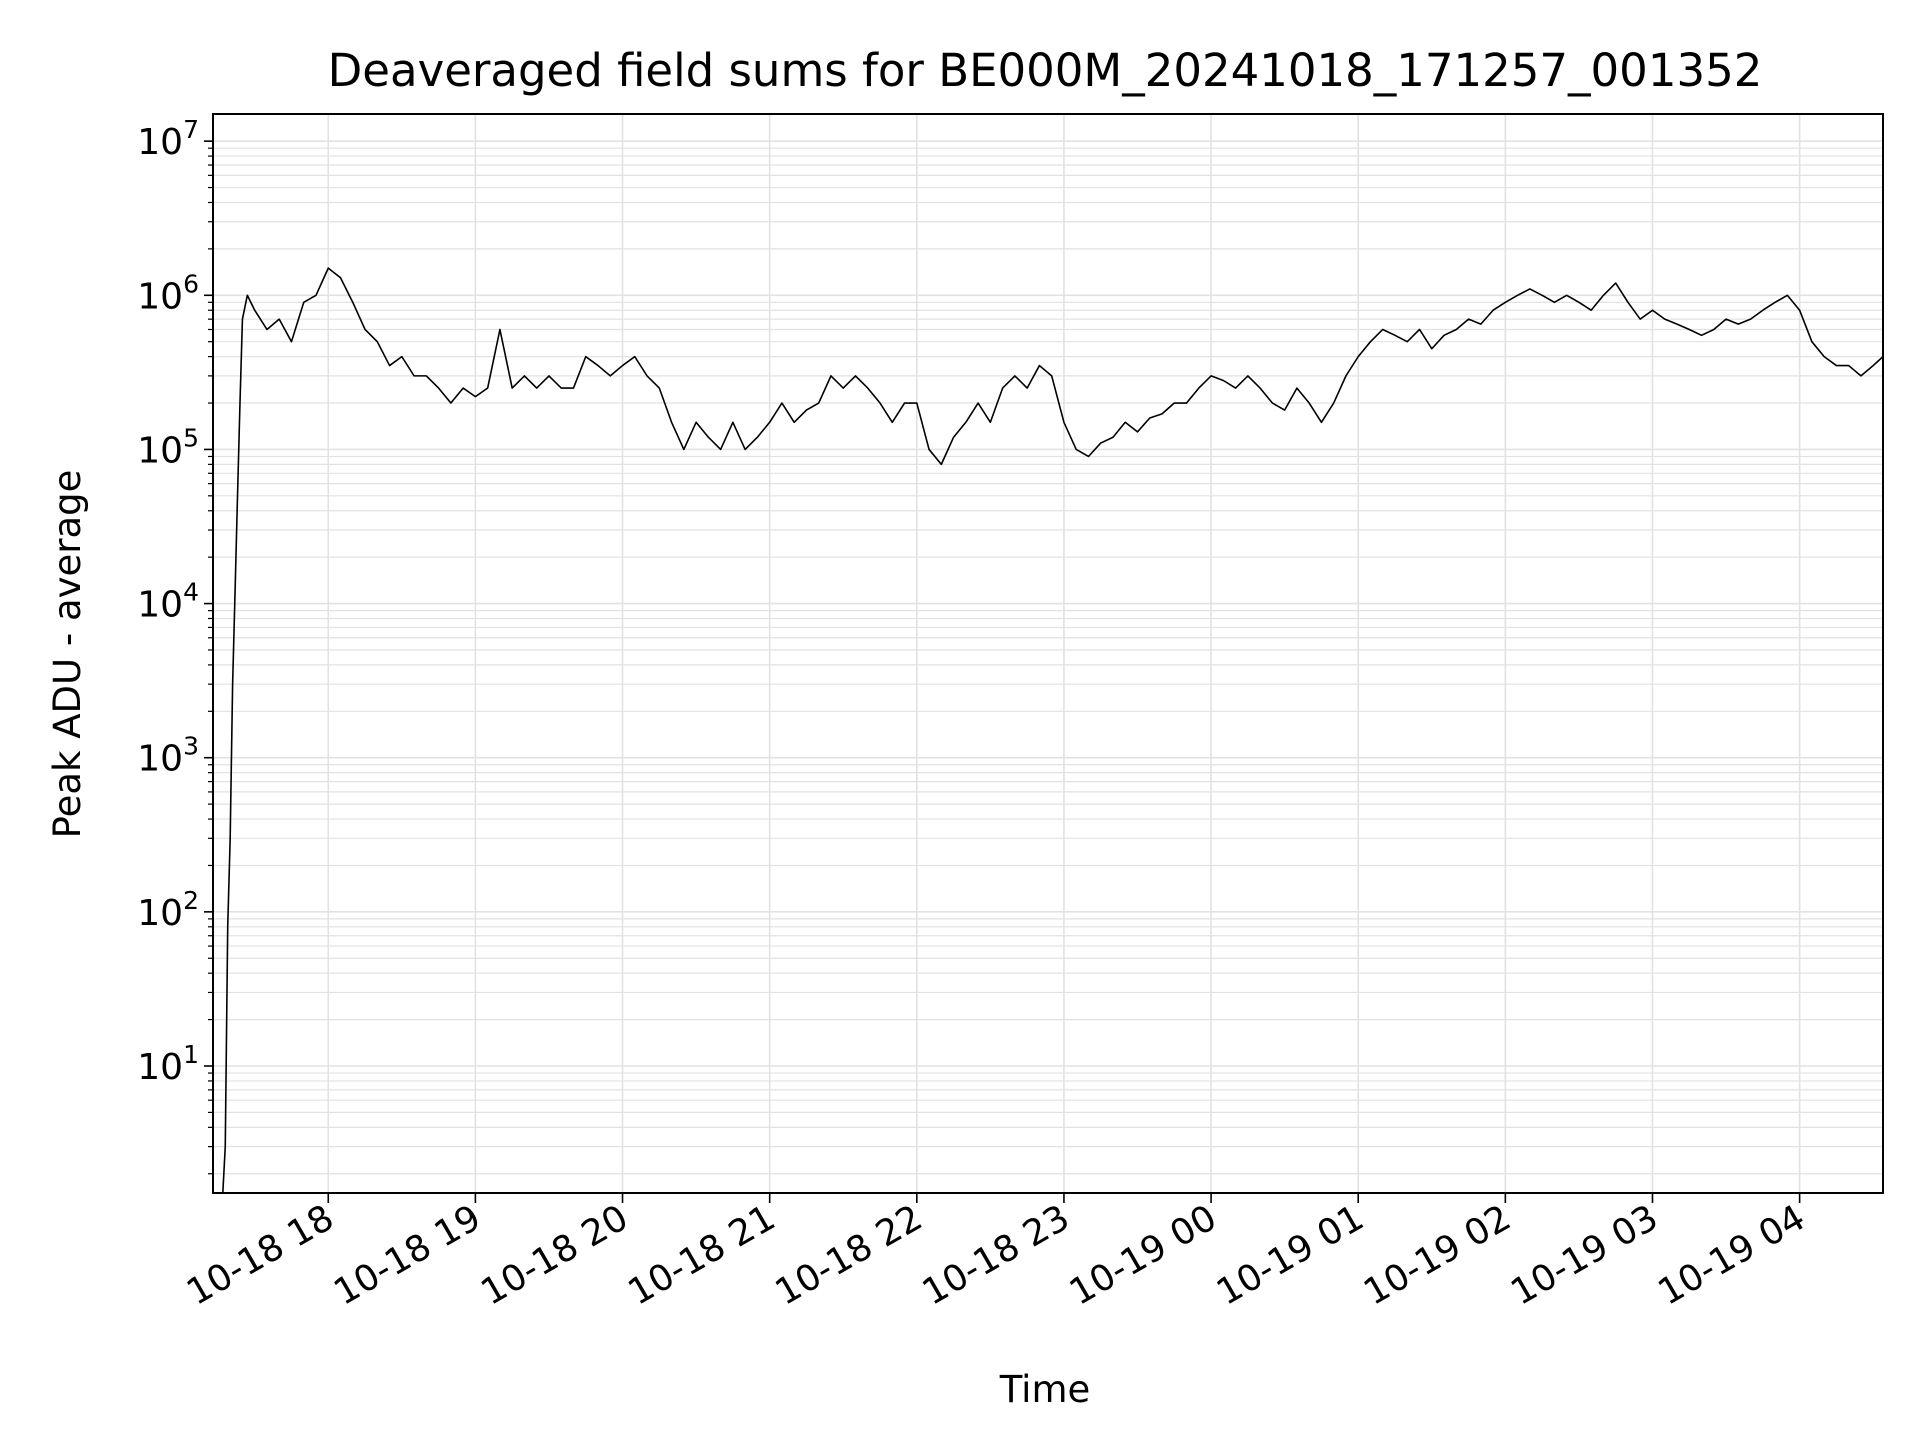 This screenshot has width=1920, height=1440. What do you see at coordinates (1290, 1255) in the screenshot?
I see `x-tick-label: 10-19 01` at bounding box center [1290, 1255].